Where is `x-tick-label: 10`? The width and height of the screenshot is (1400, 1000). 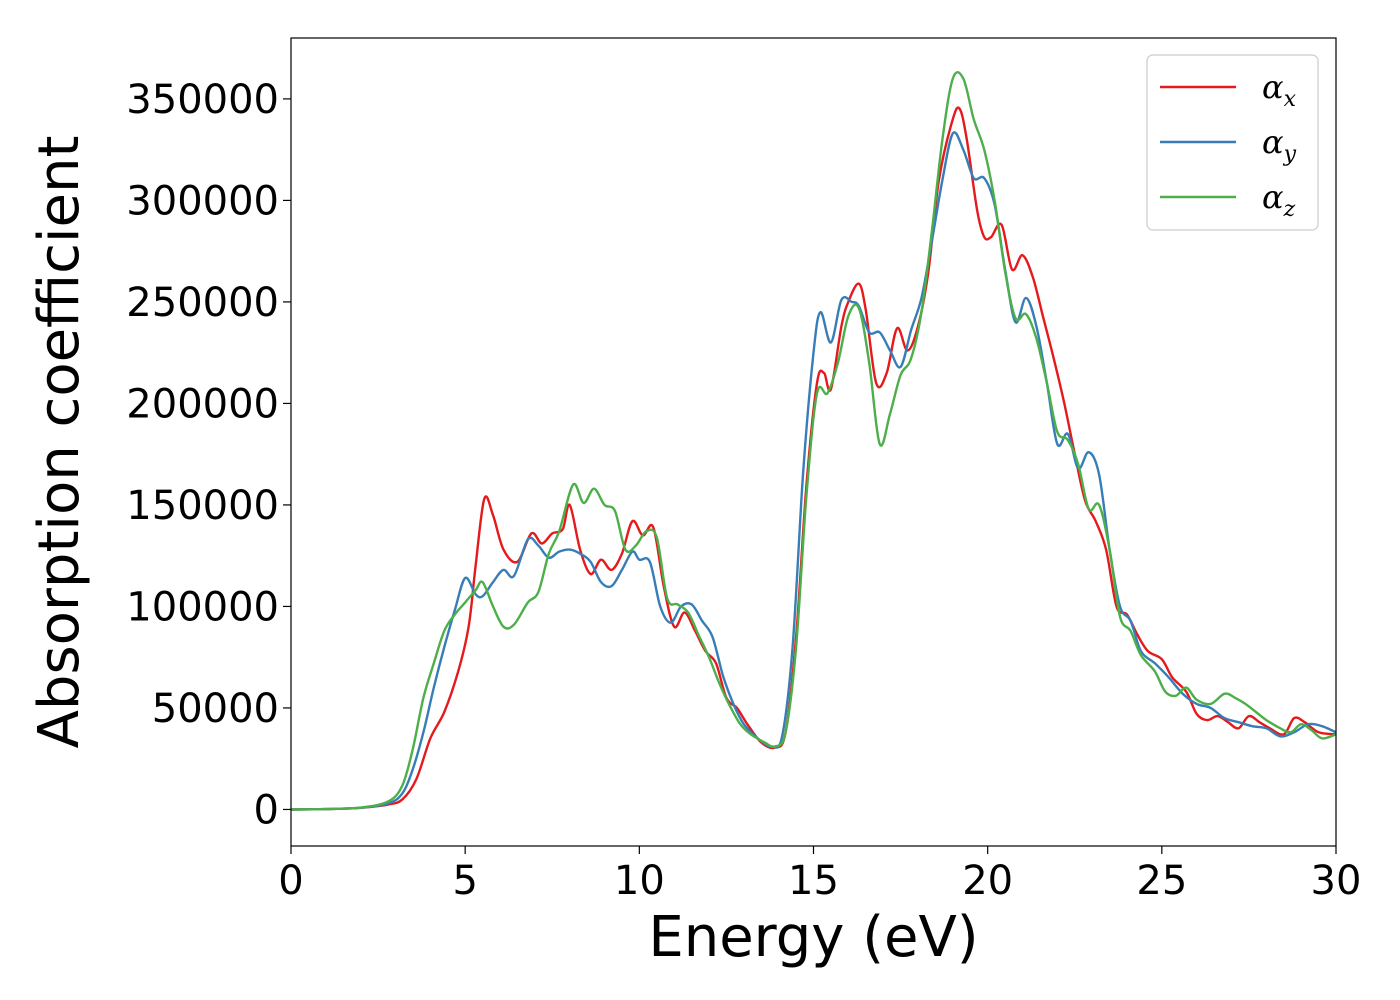
x-tick-label: 10 is located at coordinates (639, 881).